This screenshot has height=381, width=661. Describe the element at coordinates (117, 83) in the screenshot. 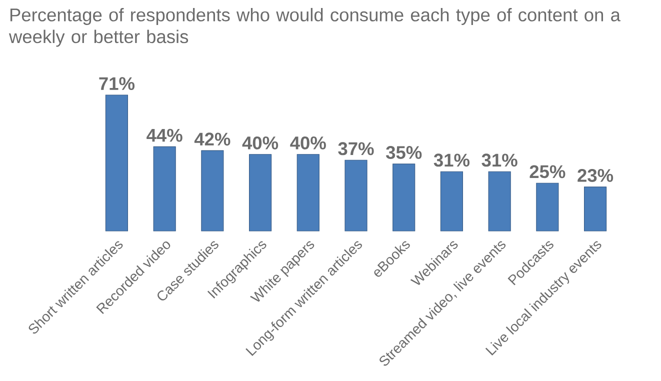

I see `data-label: 71%` at that location.